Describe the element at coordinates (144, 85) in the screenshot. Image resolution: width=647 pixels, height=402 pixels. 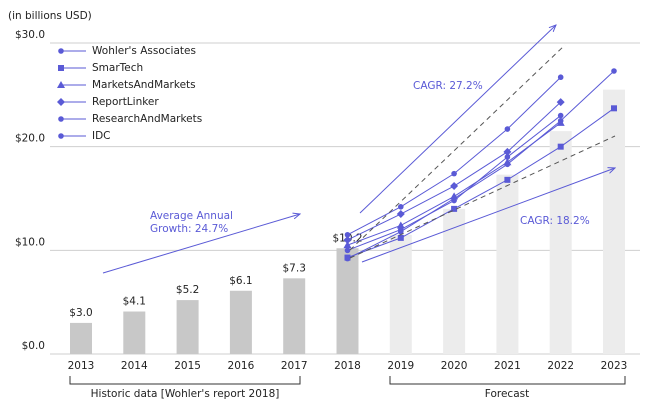
I see `legend-label: MarketsAndMarkets` at that location.